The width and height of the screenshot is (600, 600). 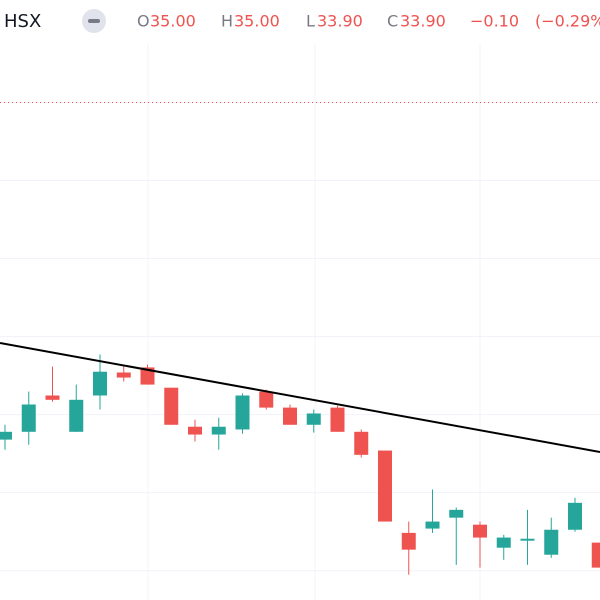 I want to click on low-value: 33.90, so click(x=340, y=21).